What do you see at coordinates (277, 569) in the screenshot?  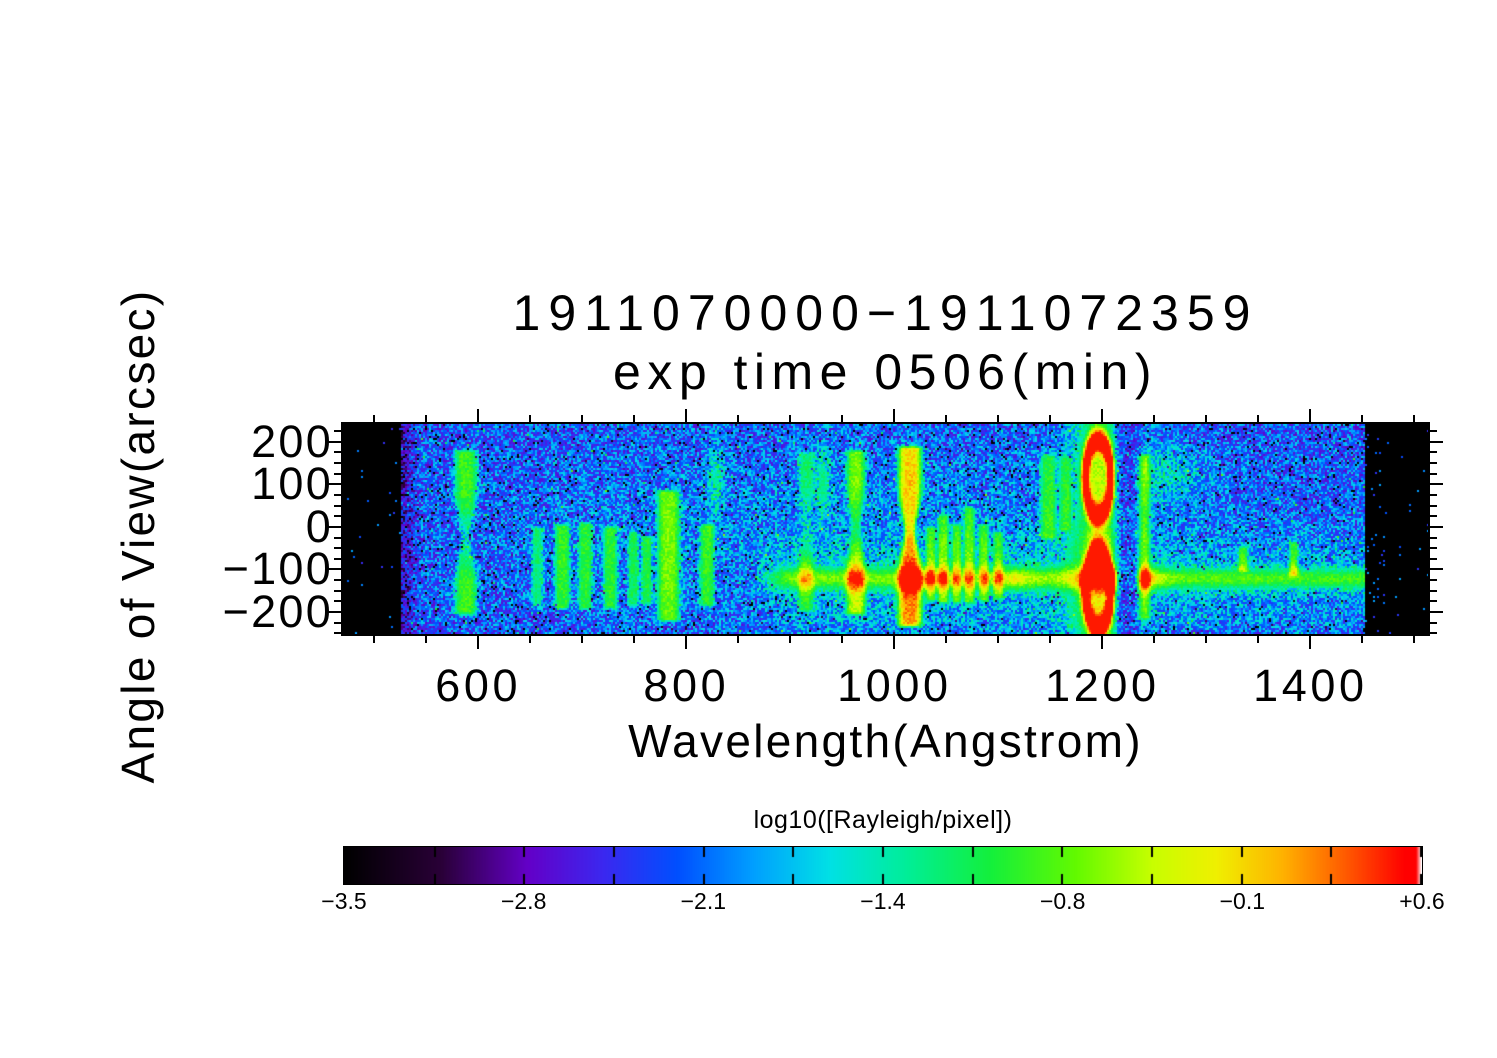 I see `y-tick-label: −100` at bounding box center [277, 569].